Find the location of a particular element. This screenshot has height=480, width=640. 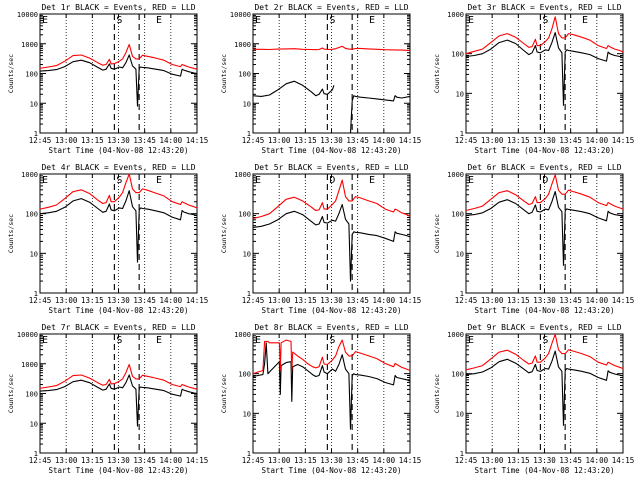

panel-title: Det 5r BLACK = Events, RED = LLD is located at coordinates (331, 167).